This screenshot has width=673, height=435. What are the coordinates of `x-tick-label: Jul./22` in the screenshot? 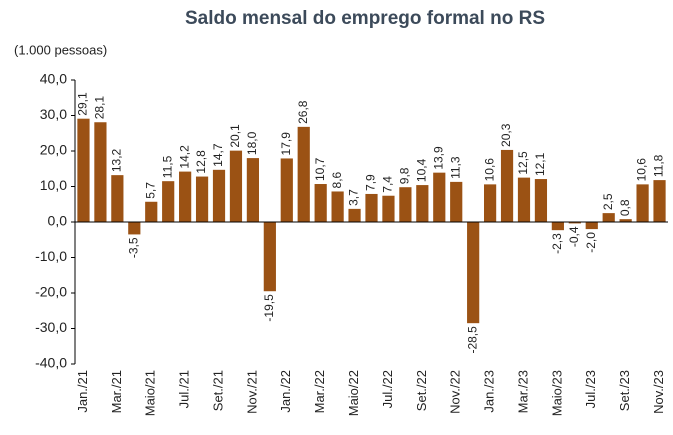 It's located at (387, 389).